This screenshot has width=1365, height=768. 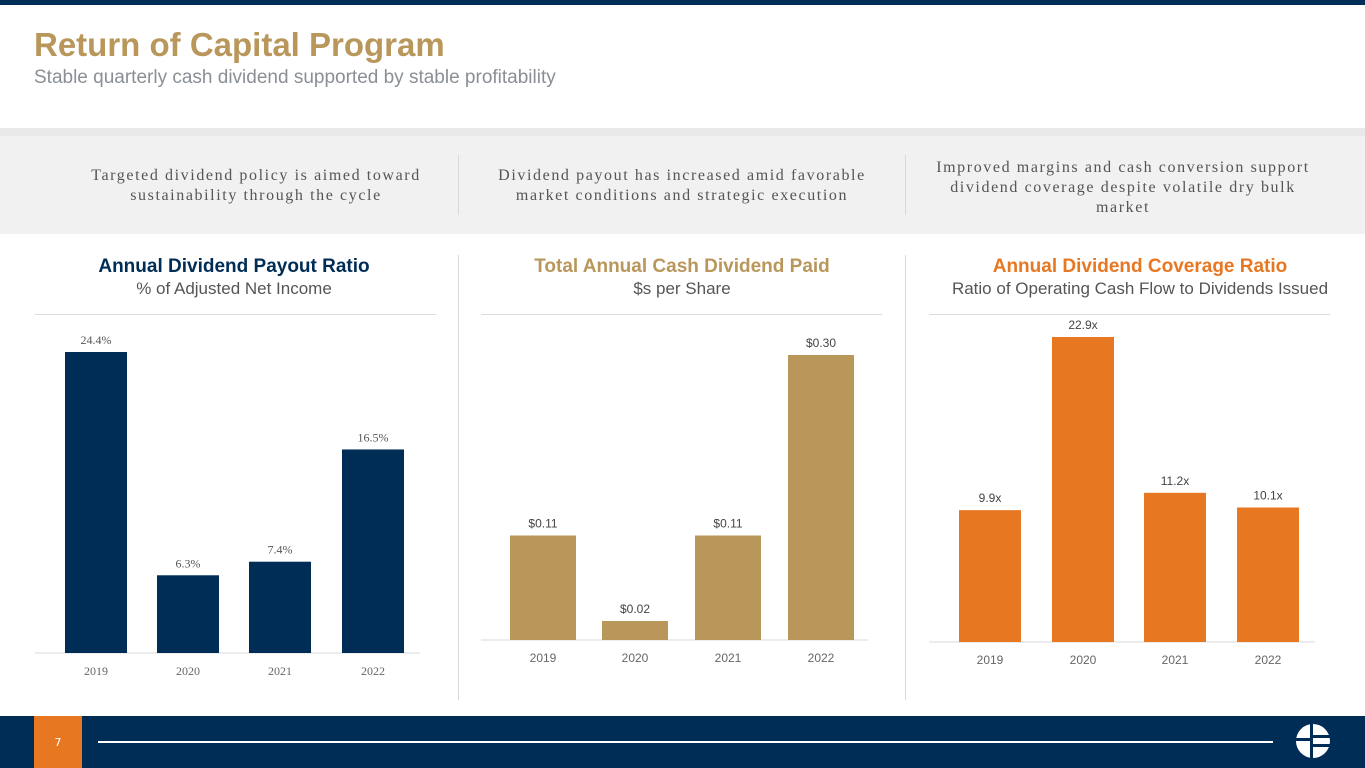 I want to click on company-logo-icon, so click(x=1313, y=741).